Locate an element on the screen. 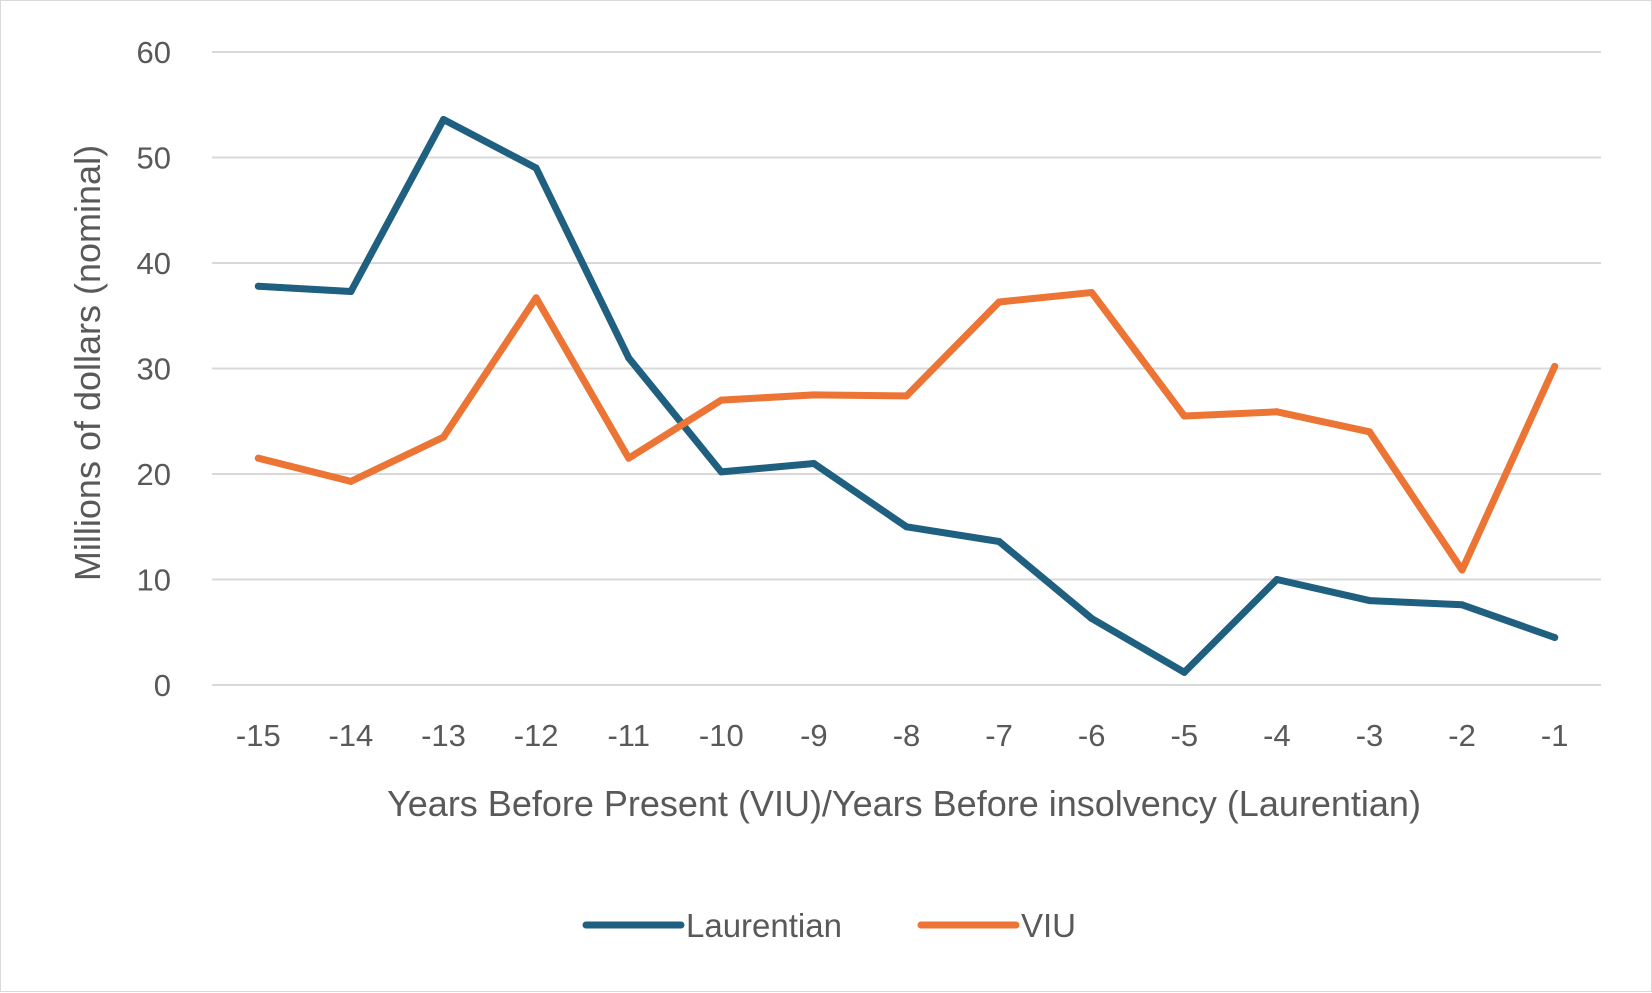 Image resolution: width=1652 pixels, height=993 pixels. y-axis-ticks: 0 10 20 30 40 50 60 is located at coordinates (154, 369).